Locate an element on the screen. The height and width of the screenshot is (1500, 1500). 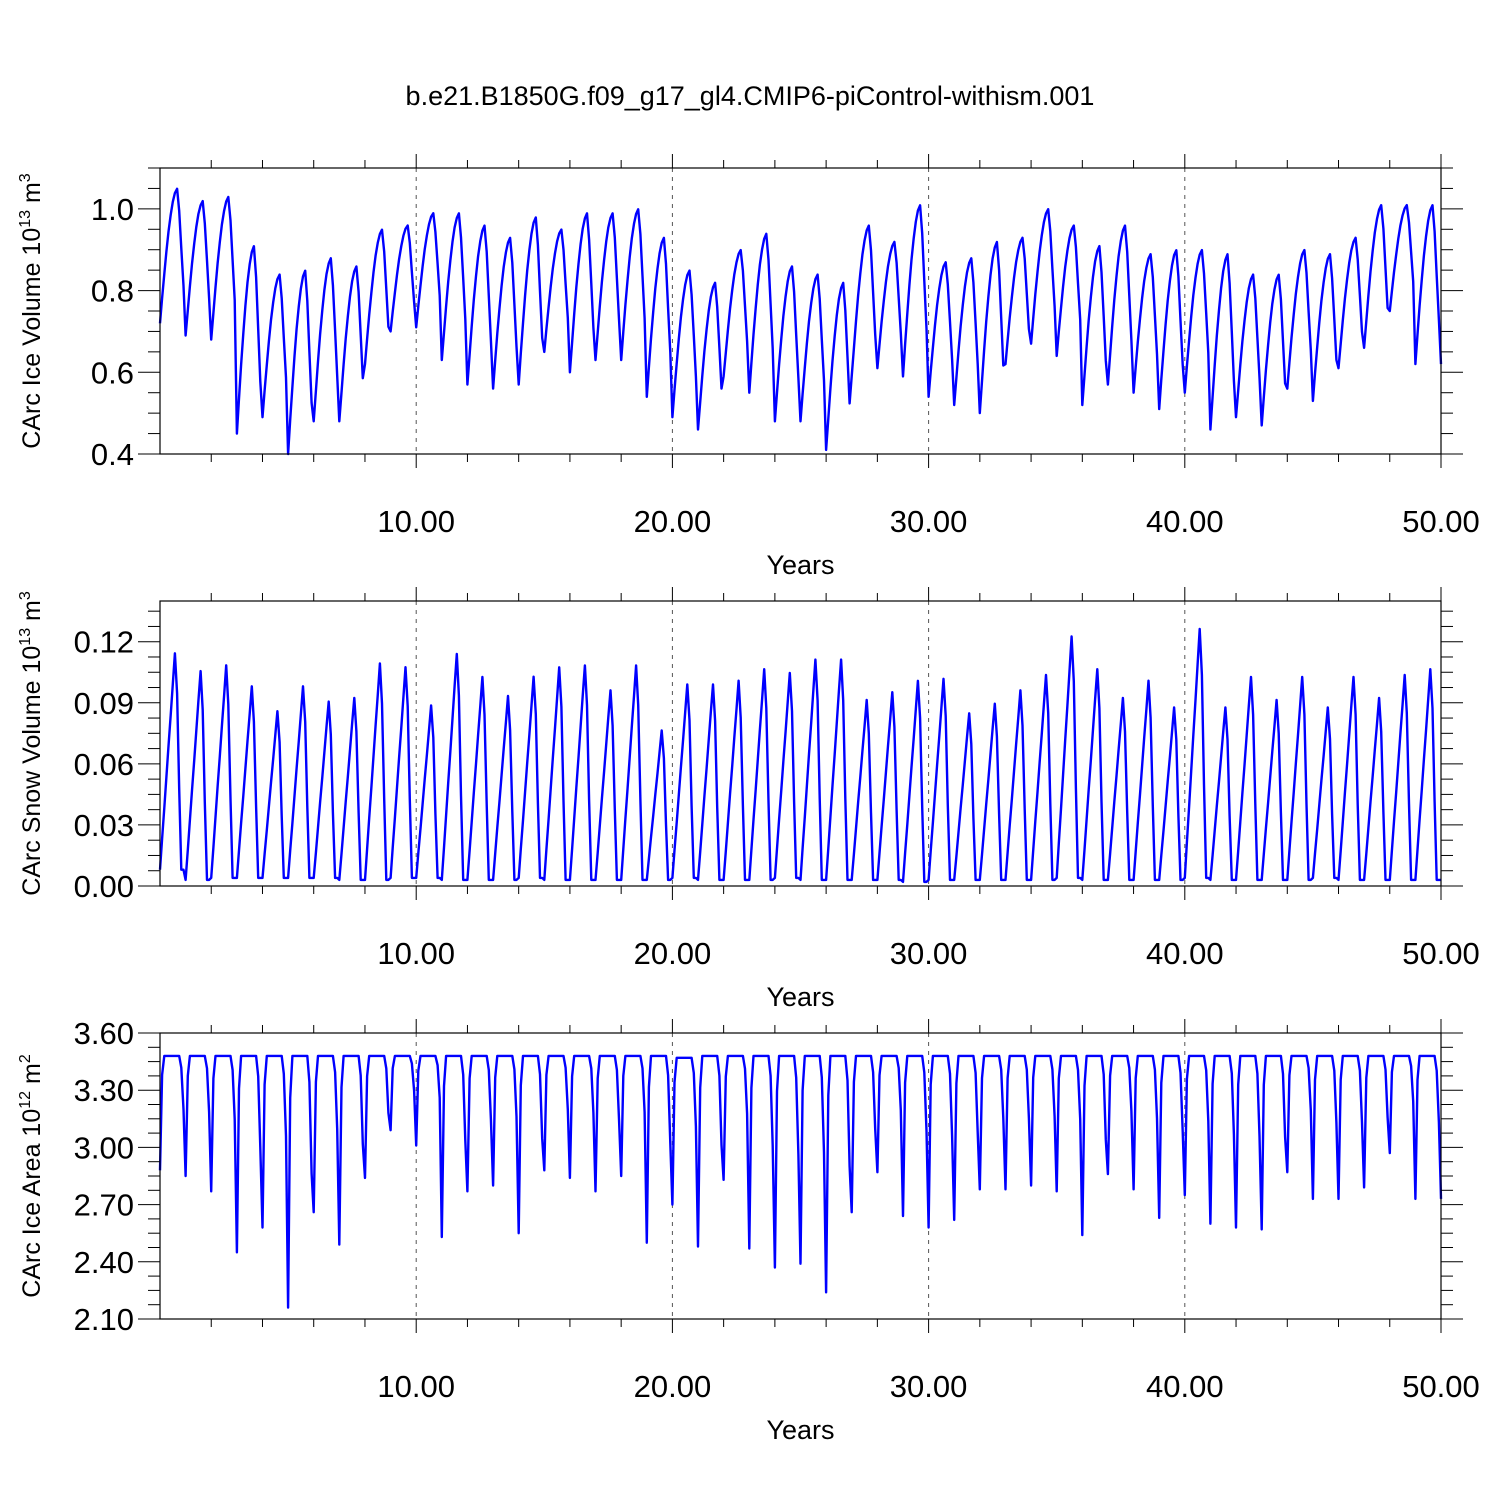
y-tick-label: 0.09 is located at coordinates (104, 703).